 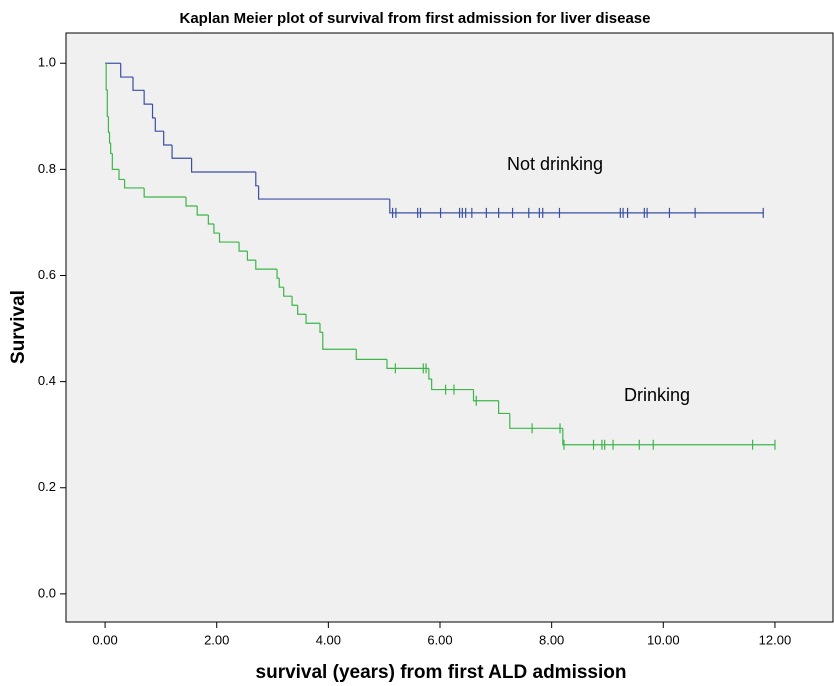 What do you see at coordinates (663, 639) in the screenshot?
I see `x-tick-label: 10.00` at bounding box center [663, 639].